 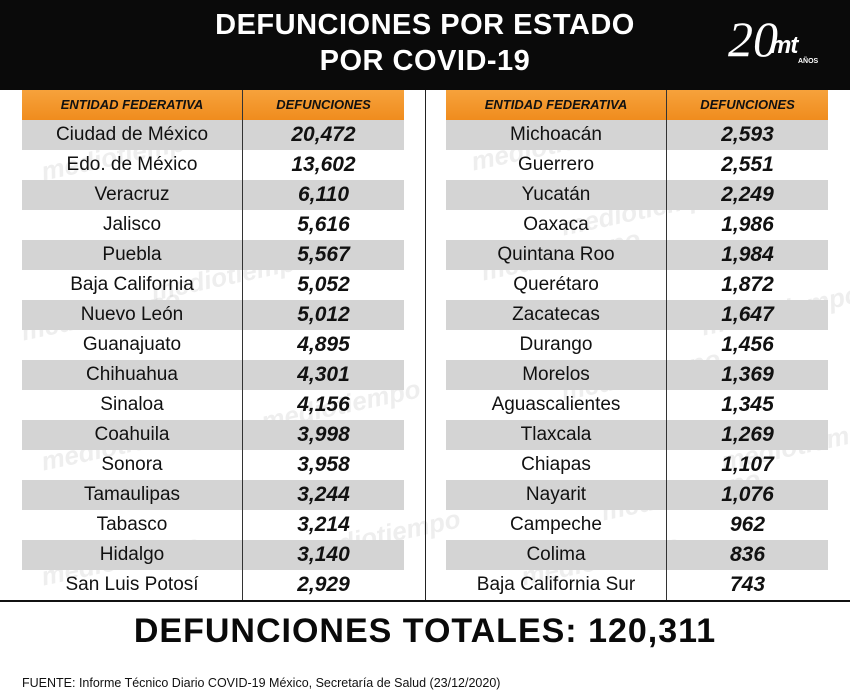 I want to click on death-count: 1,076, so click(x=747, y=494).